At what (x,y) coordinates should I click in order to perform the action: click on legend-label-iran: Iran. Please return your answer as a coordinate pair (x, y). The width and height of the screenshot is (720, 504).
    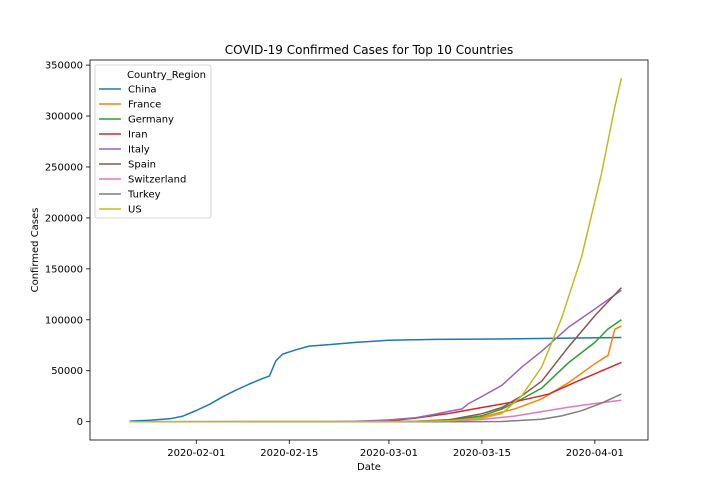
    Looking at the image, I should click on (138, 135).